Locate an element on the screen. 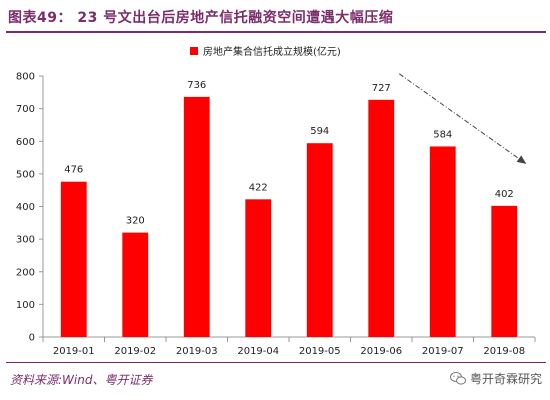 The image size is (550, 400). data-label: 402 is located at coordinates (504, 194).